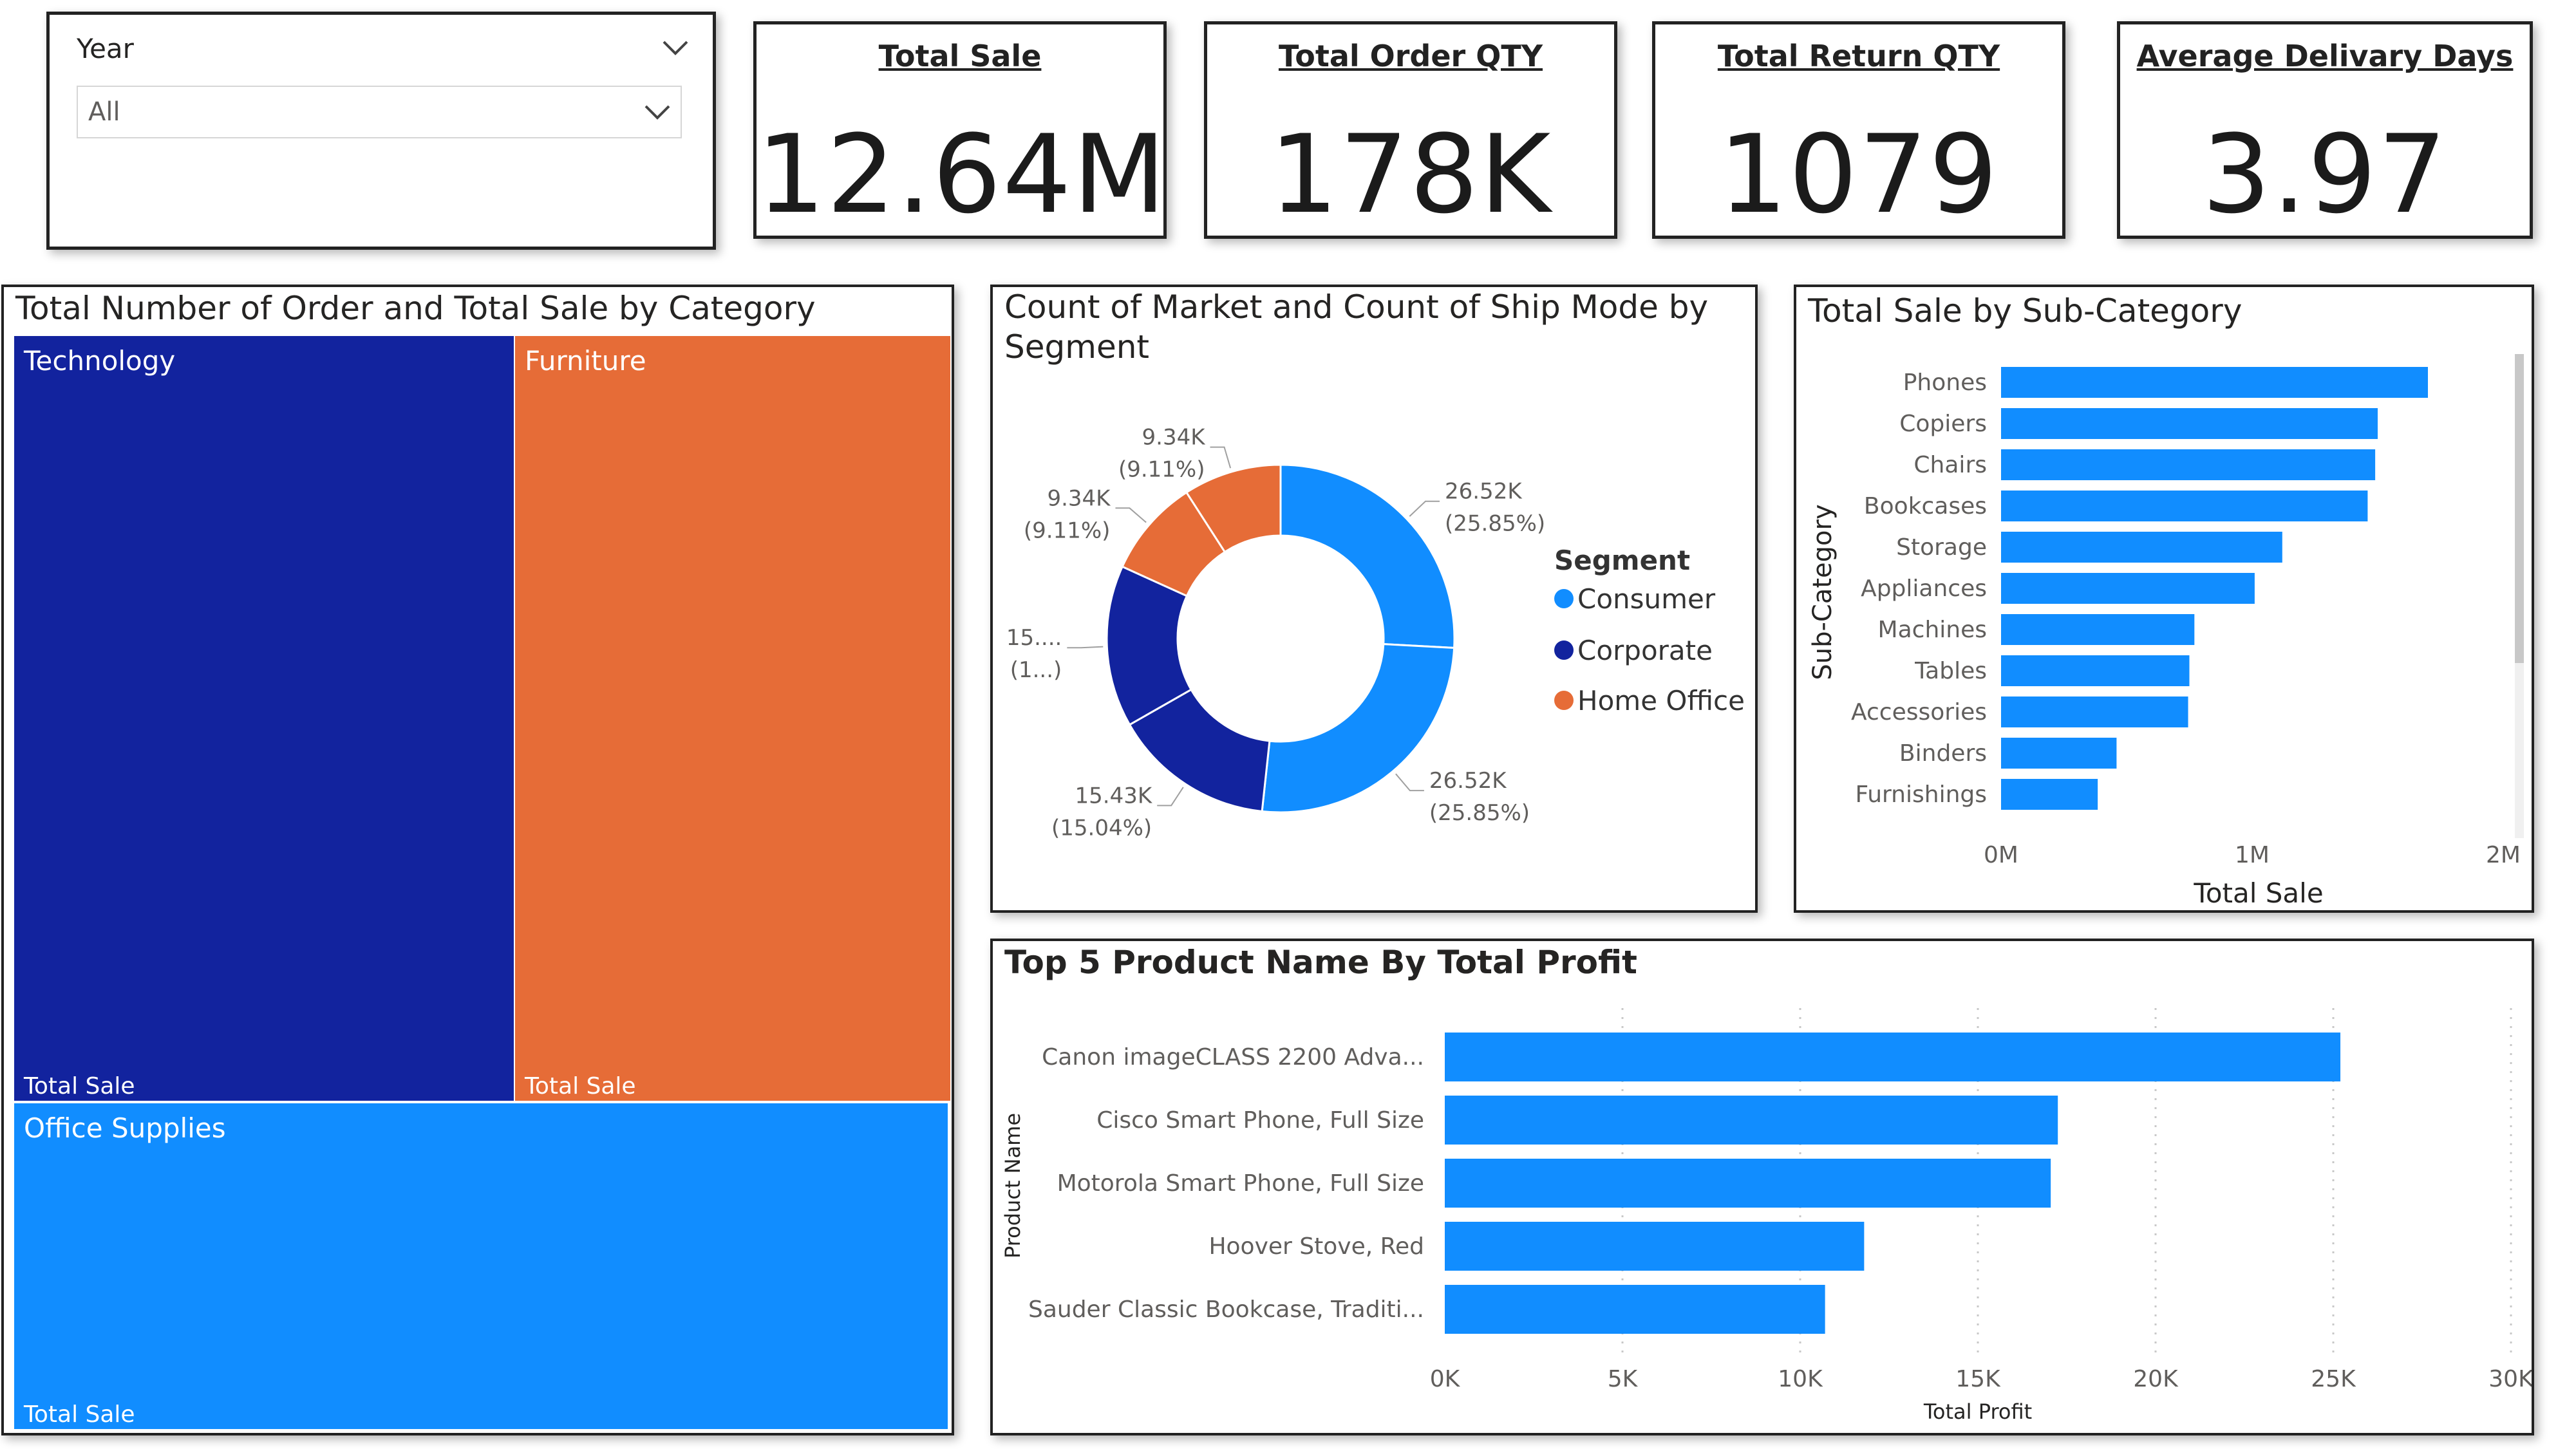 This screenshot has height=1449, width=2576. I want to click on kpi-value: 3.97, so click(2325, 174).